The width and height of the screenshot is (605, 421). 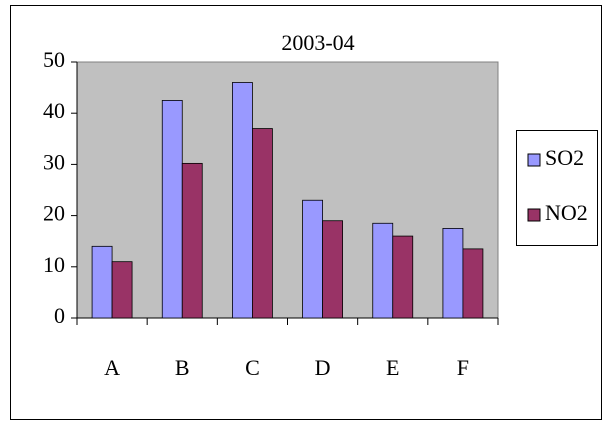 What do you see at coordinates (112, 367) in the screenshot?
I see `x-tick-label: A` at bounding box center [112, 367].